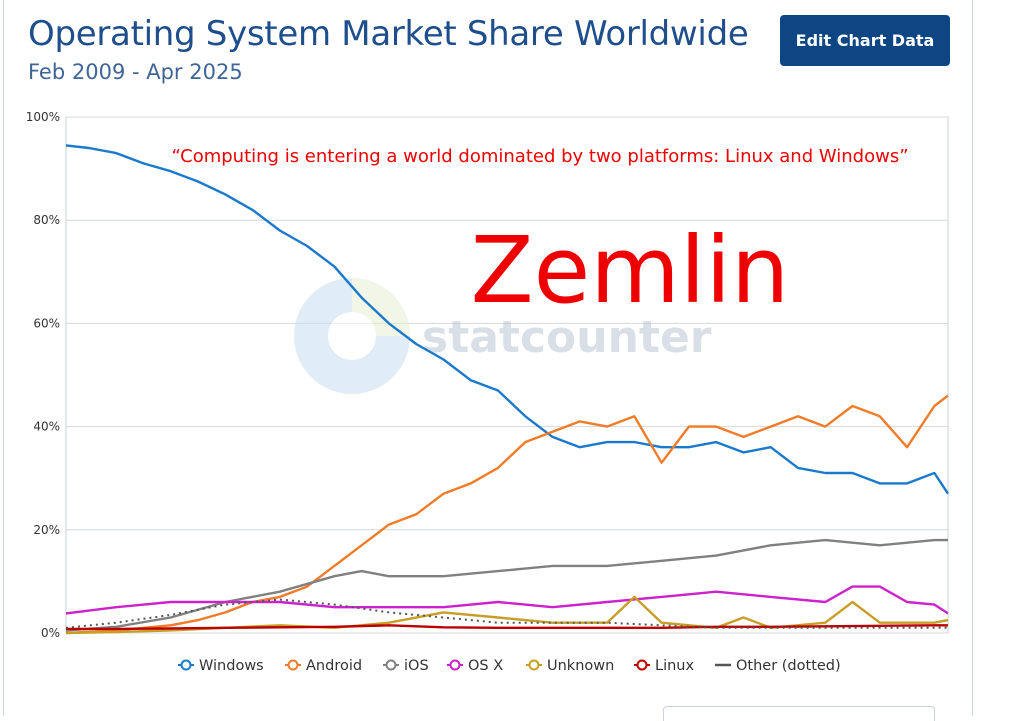 This screenshot has height=721, width=1011. I want to click on date-range-subtitle: Feb 2009 - Apr 2025, so click(135, 72).